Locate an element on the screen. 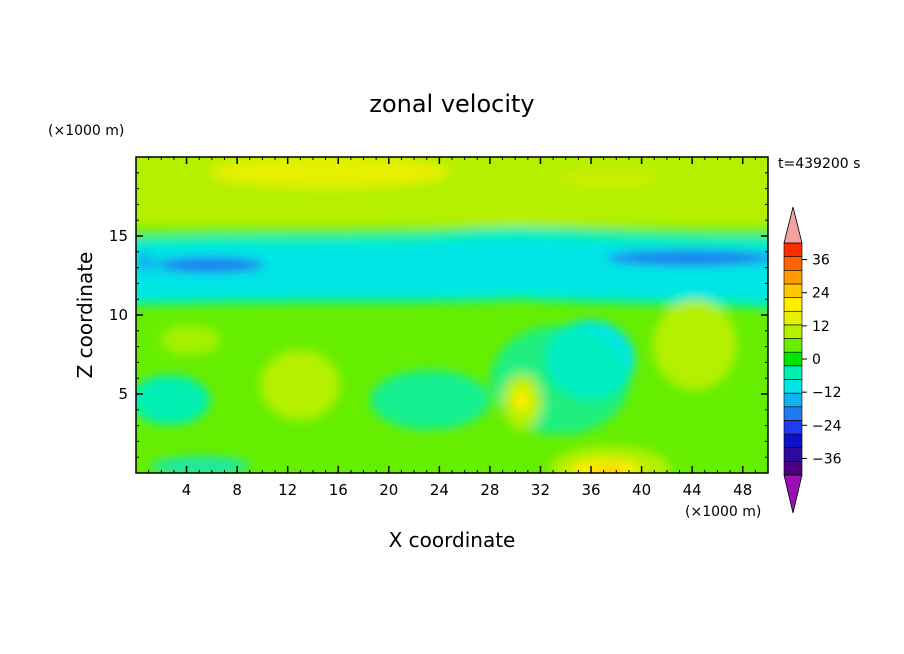 The height and width of the screenshot is (654, 904). upper-band is located at coordinates (452, 196).